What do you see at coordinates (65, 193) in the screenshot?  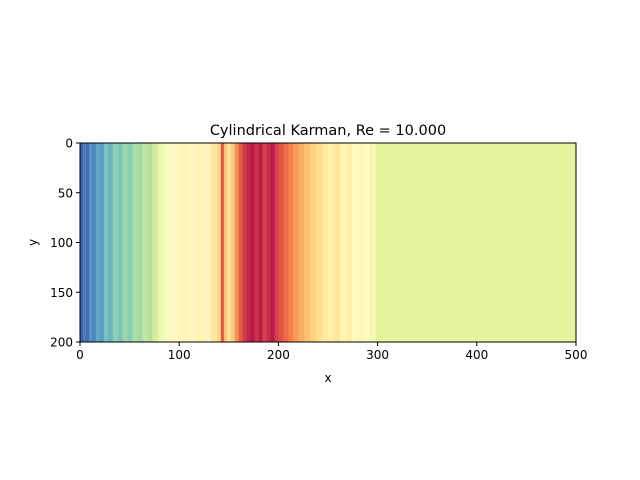 I see `y-tick-label: 50` at bounding box center [65, 193].